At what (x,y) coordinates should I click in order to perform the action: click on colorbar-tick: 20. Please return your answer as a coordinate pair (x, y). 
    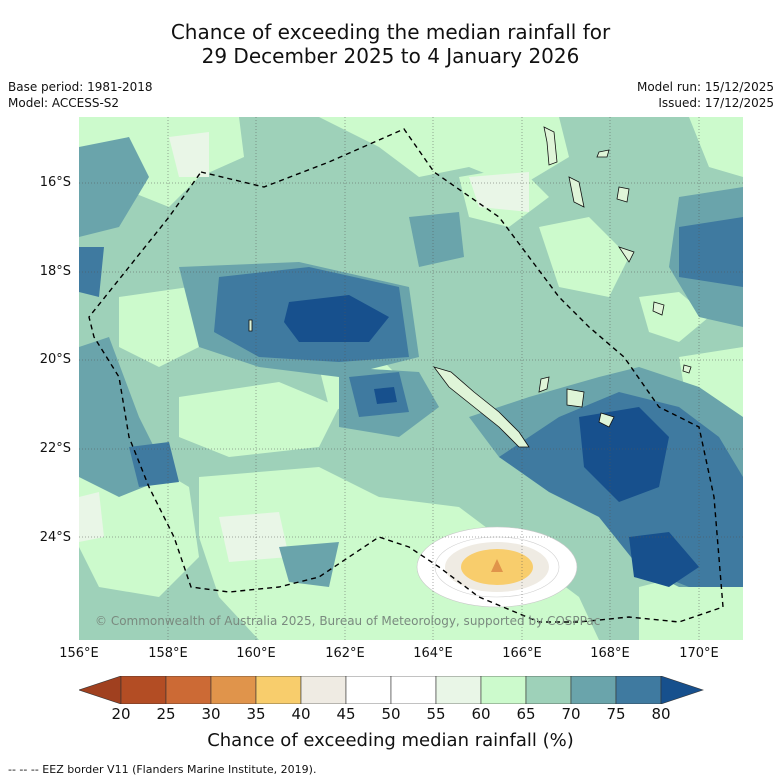
    Looking at the image, I should click on (121, 714).